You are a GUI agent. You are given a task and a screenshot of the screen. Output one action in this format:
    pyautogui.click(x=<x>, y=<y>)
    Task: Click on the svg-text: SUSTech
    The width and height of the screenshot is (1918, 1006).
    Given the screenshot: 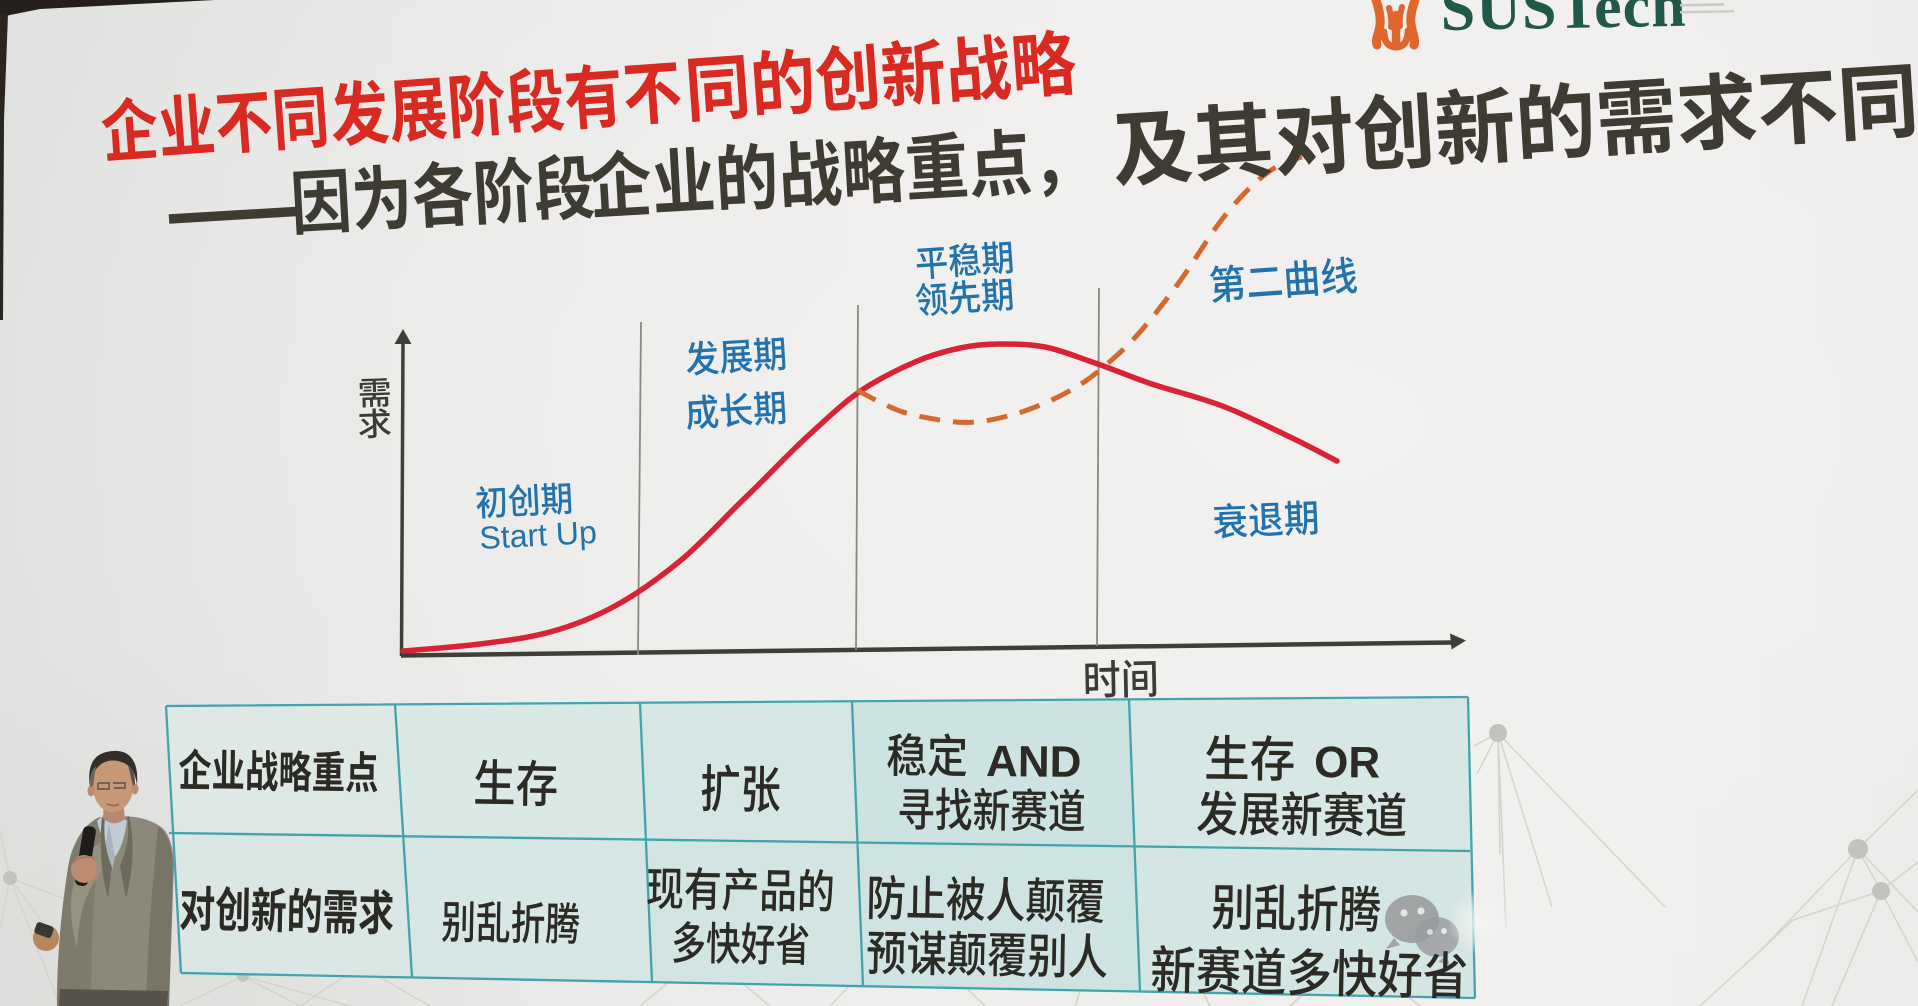 What is the action you would take?
    pyautogui.click(x=1563, y=22)
    